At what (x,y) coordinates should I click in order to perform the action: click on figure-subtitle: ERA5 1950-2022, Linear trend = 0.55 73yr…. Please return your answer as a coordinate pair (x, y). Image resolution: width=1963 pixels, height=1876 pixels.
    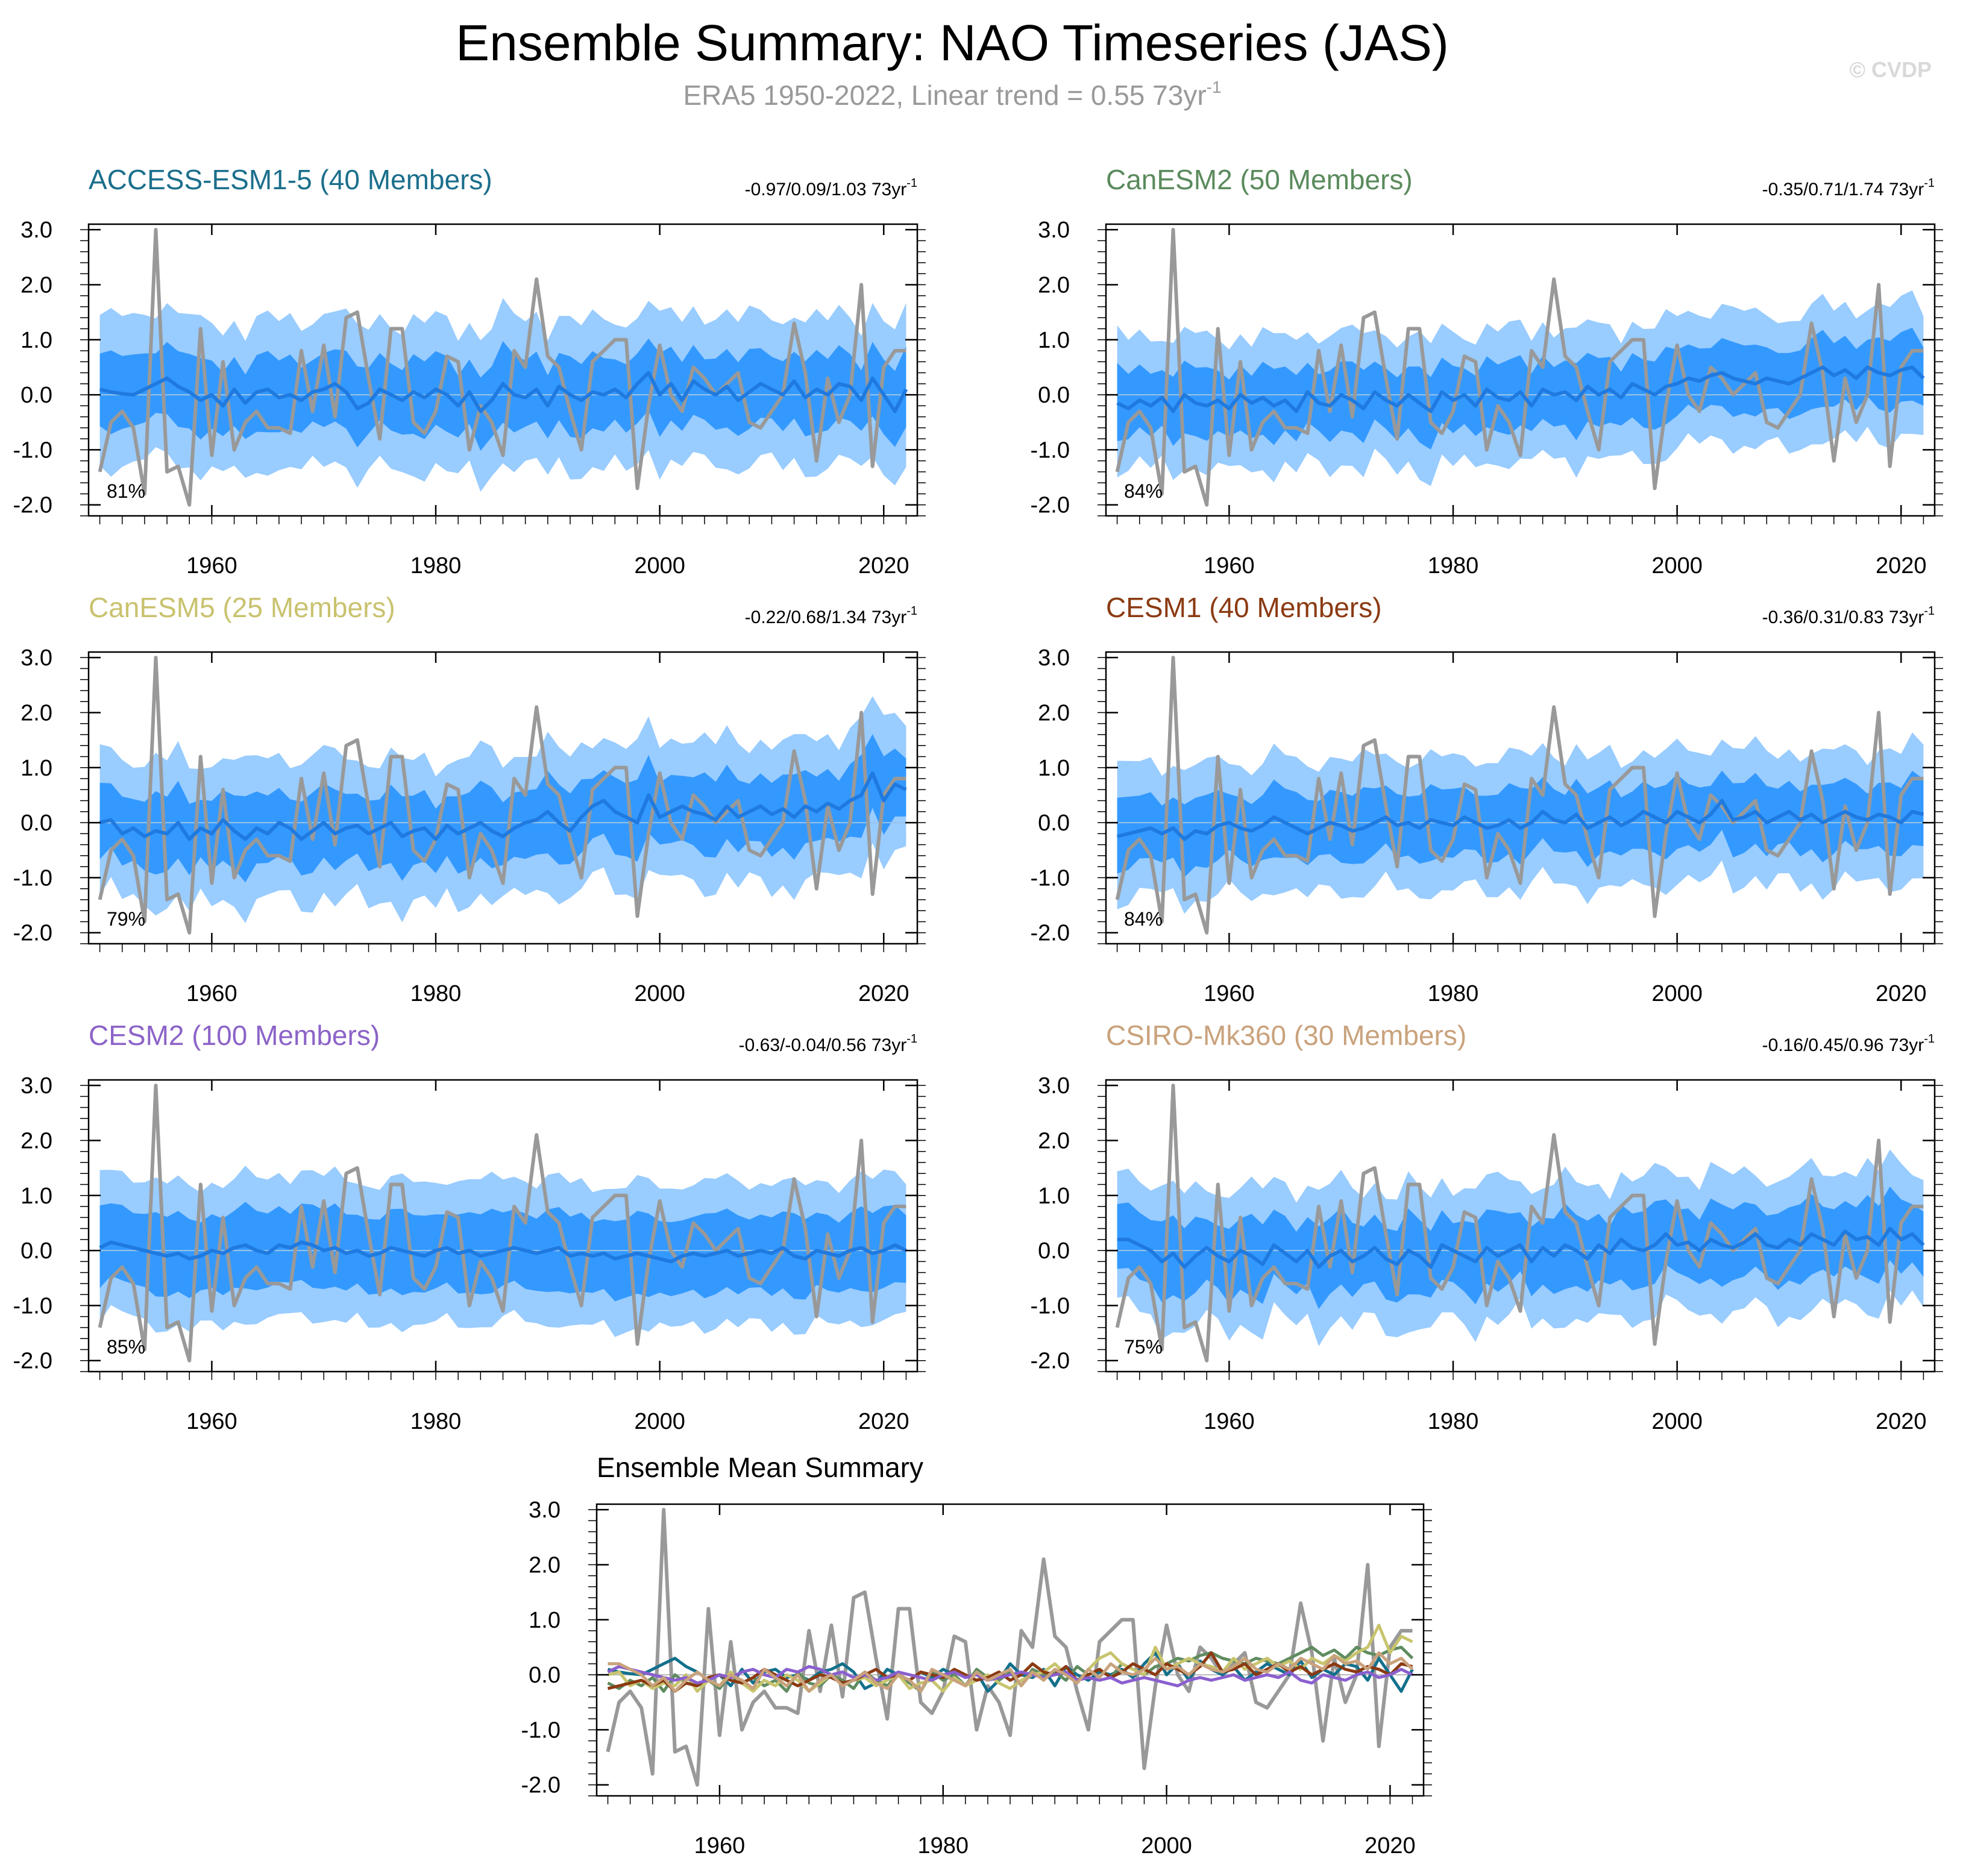
    Looking at the image, I should click on (952, 94).